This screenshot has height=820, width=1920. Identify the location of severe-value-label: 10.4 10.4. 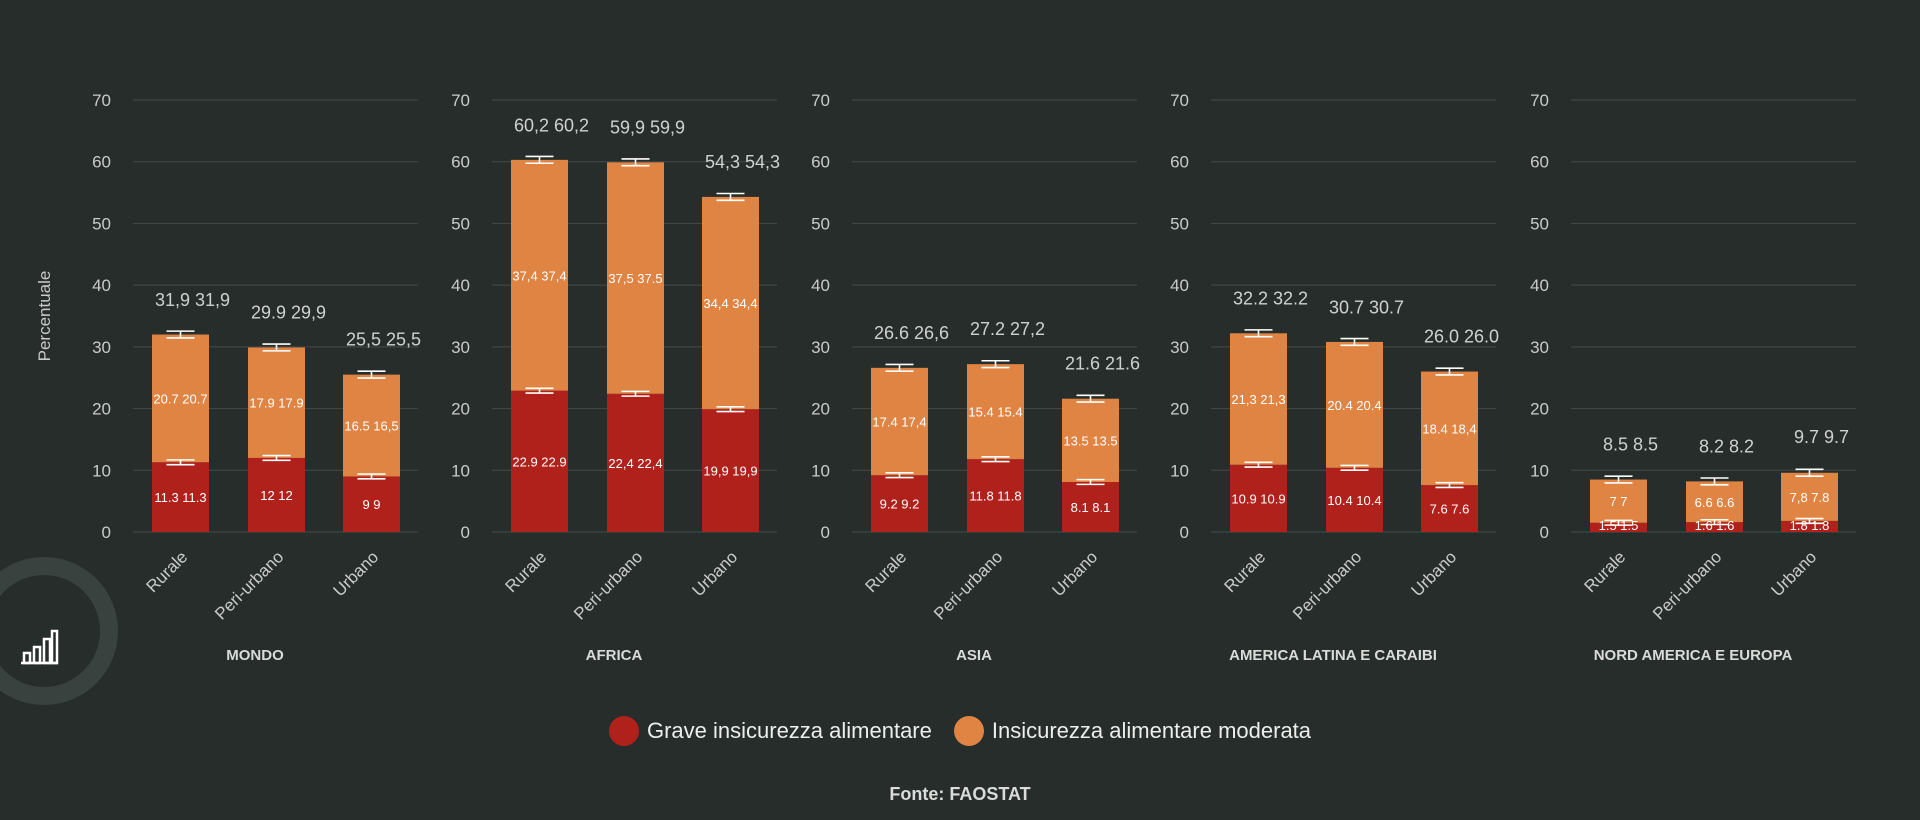
(1354, 500).